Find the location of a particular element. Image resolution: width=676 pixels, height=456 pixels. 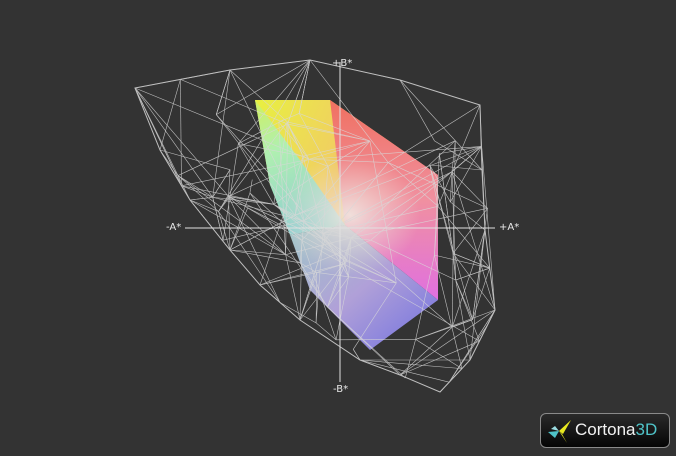

axis-label-minus-b: -B* is located at coordinates (341, 389).